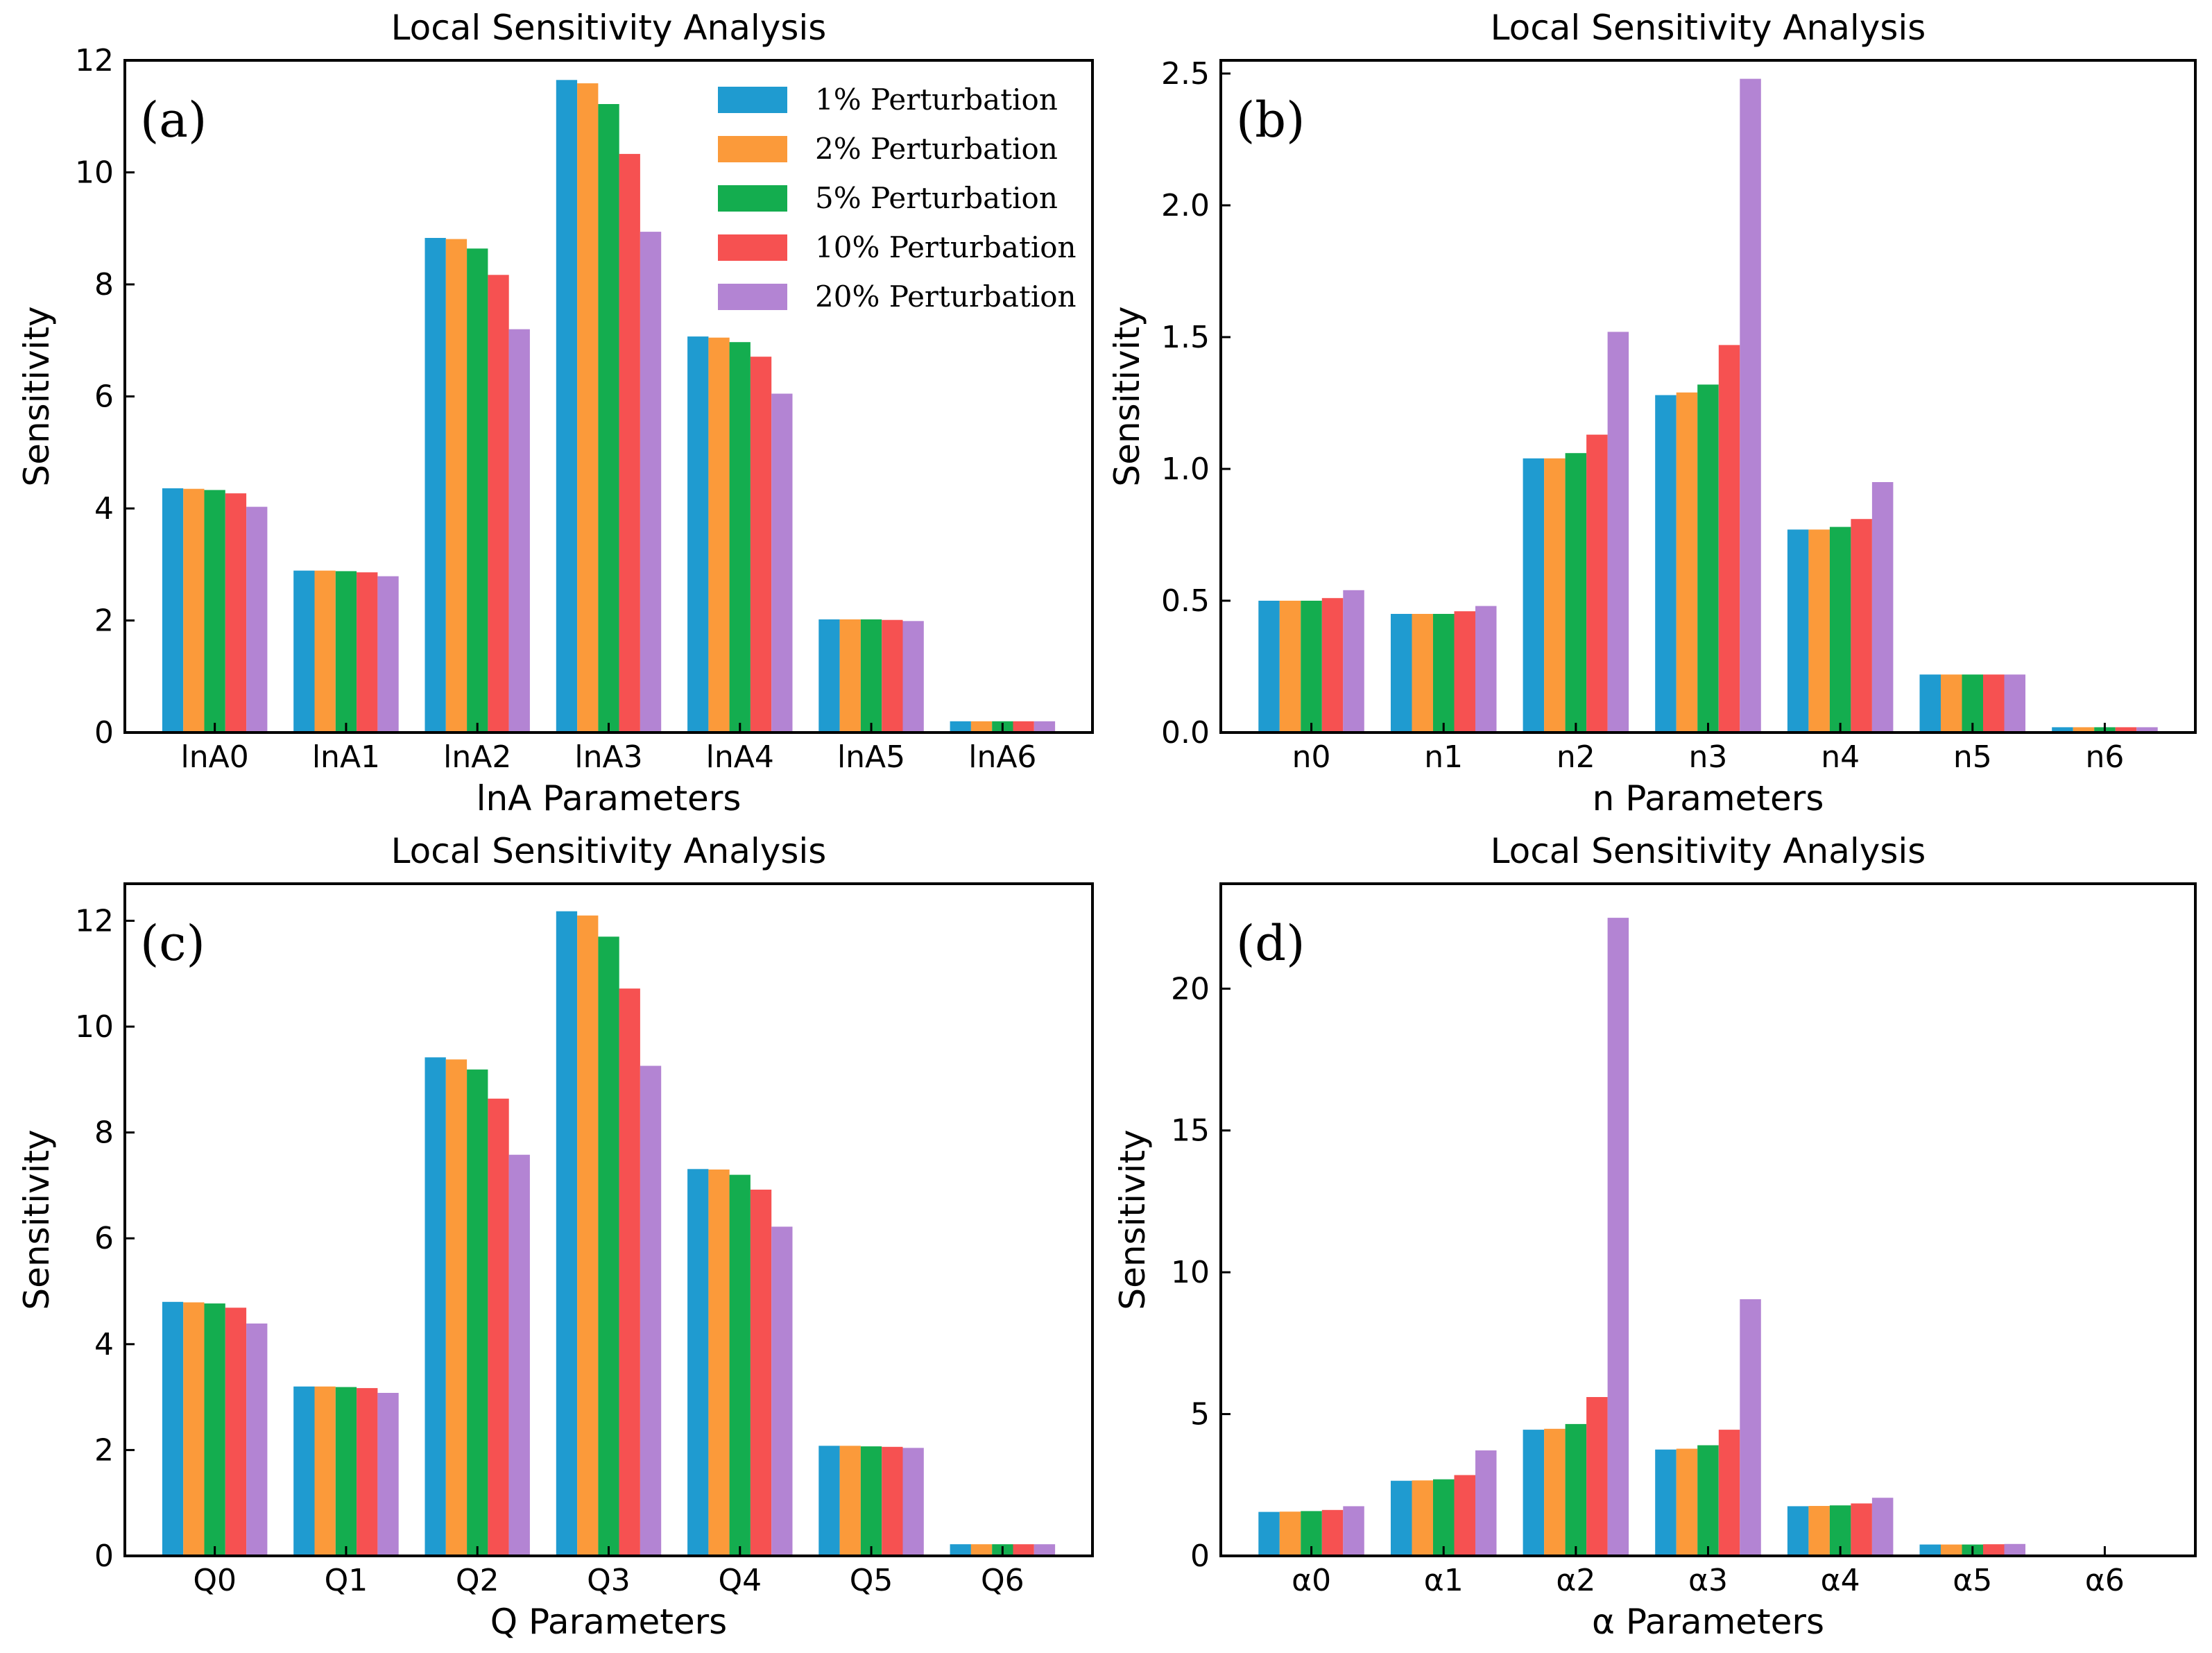 This screenshot has height=1653, width=2212. What do you see at coordinates (1534, 596) in the screenshot?
I see `bar-n2-p1` at bounding box center [1534, 596].